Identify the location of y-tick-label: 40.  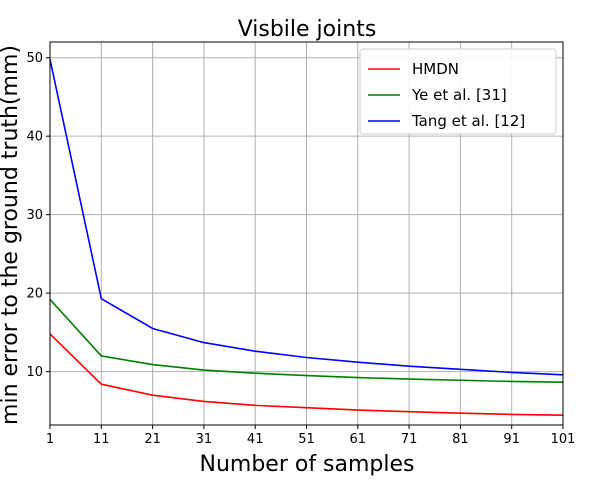
(34, 137).